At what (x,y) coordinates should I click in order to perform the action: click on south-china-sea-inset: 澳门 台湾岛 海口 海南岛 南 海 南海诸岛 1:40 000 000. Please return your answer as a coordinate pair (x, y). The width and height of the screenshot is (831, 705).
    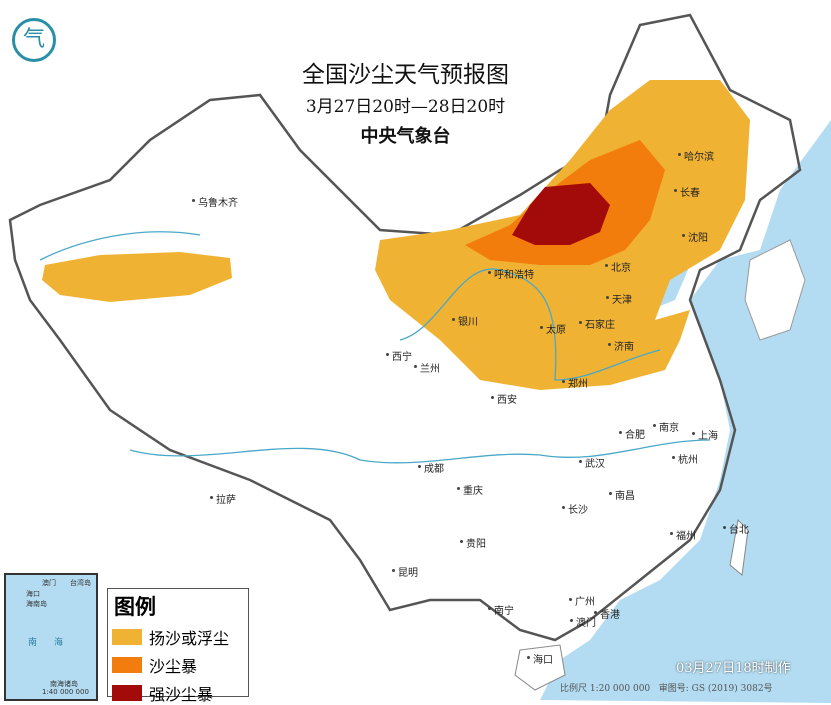
    Looking at the image, I should click on (51, 637).